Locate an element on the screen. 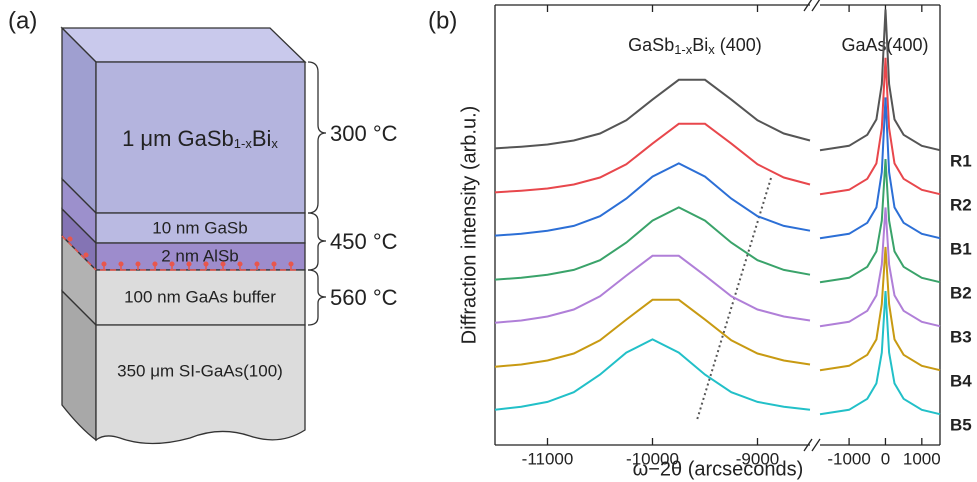 The image size is (977, 482). layer-label: 350 μm SI-GaAs(100) is located at coordinates (200, 370).